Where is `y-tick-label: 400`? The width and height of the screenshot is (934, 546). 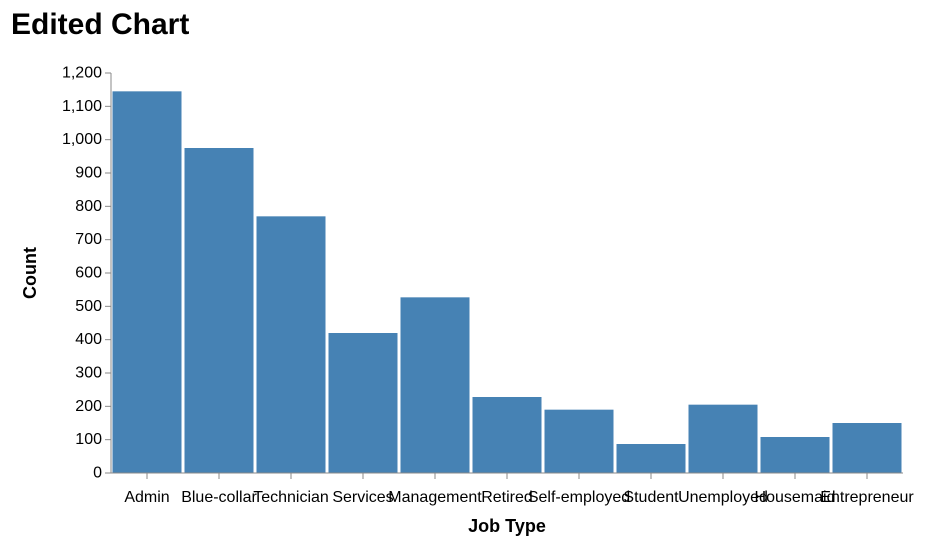 y-tick-label: 400 is located at coordinates (88, 339).